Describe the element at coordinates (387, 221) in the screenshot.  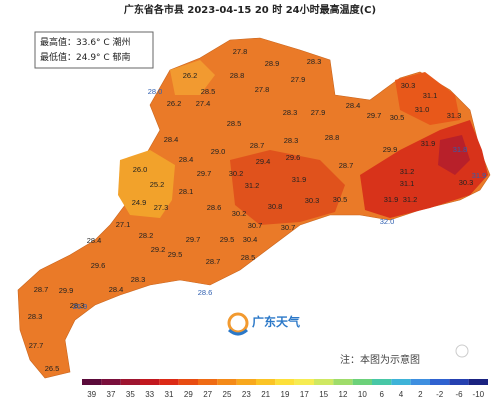
I see `station-value: 32.0` at that location.